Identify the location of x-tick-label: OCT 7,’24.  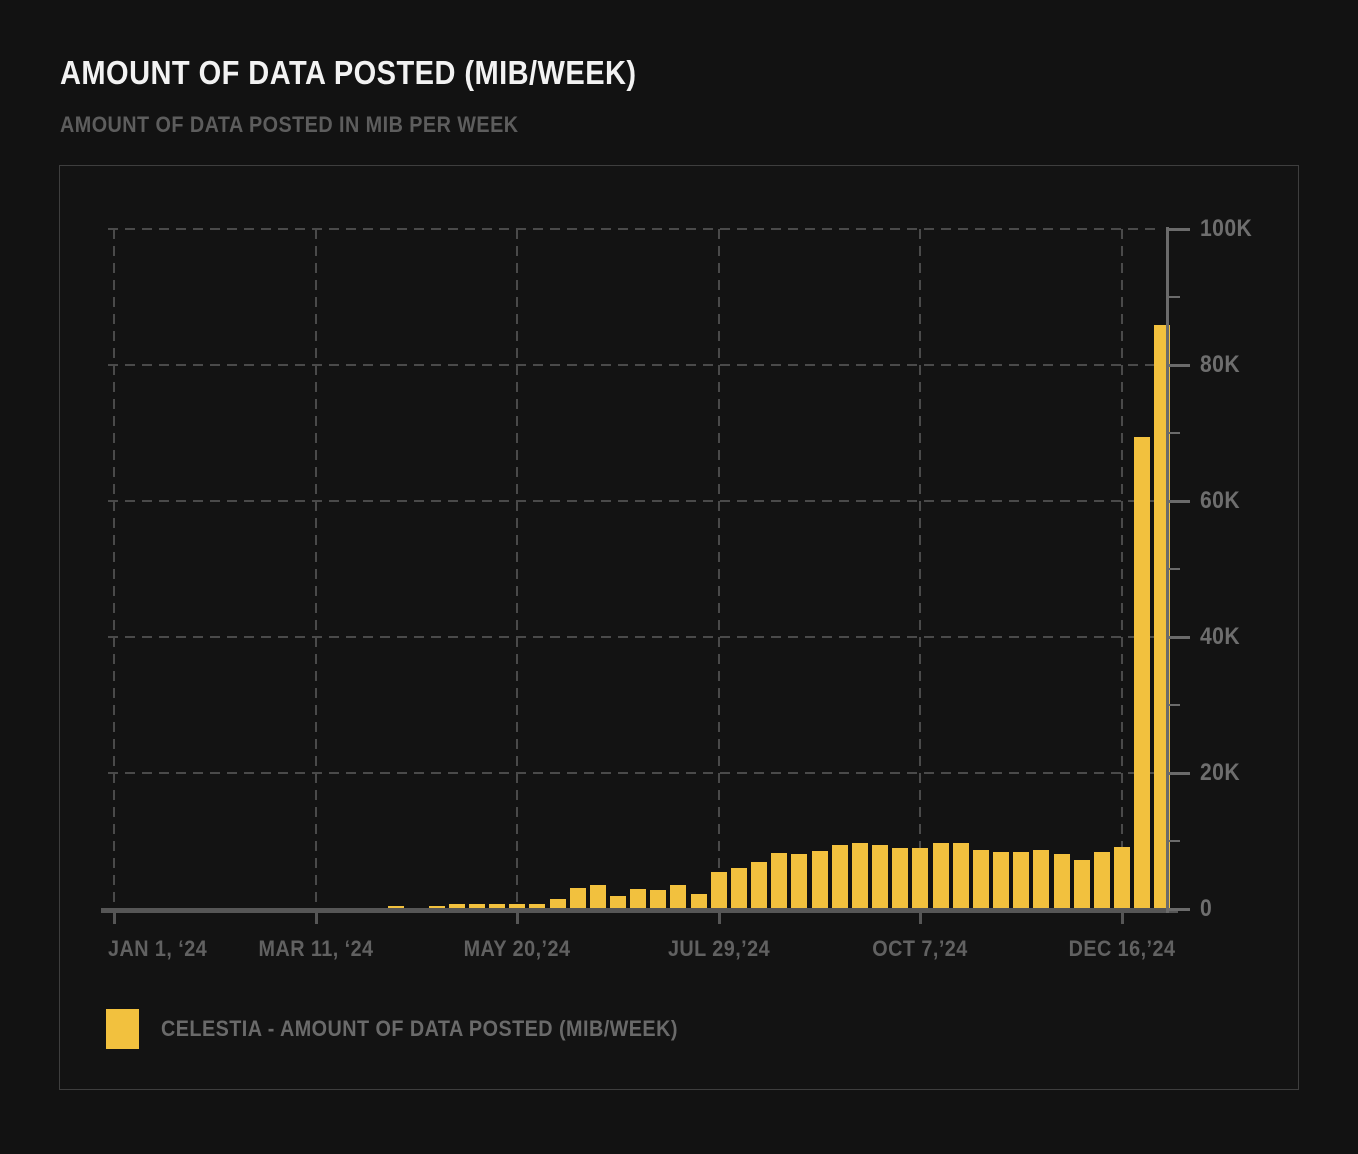
(920, 948).